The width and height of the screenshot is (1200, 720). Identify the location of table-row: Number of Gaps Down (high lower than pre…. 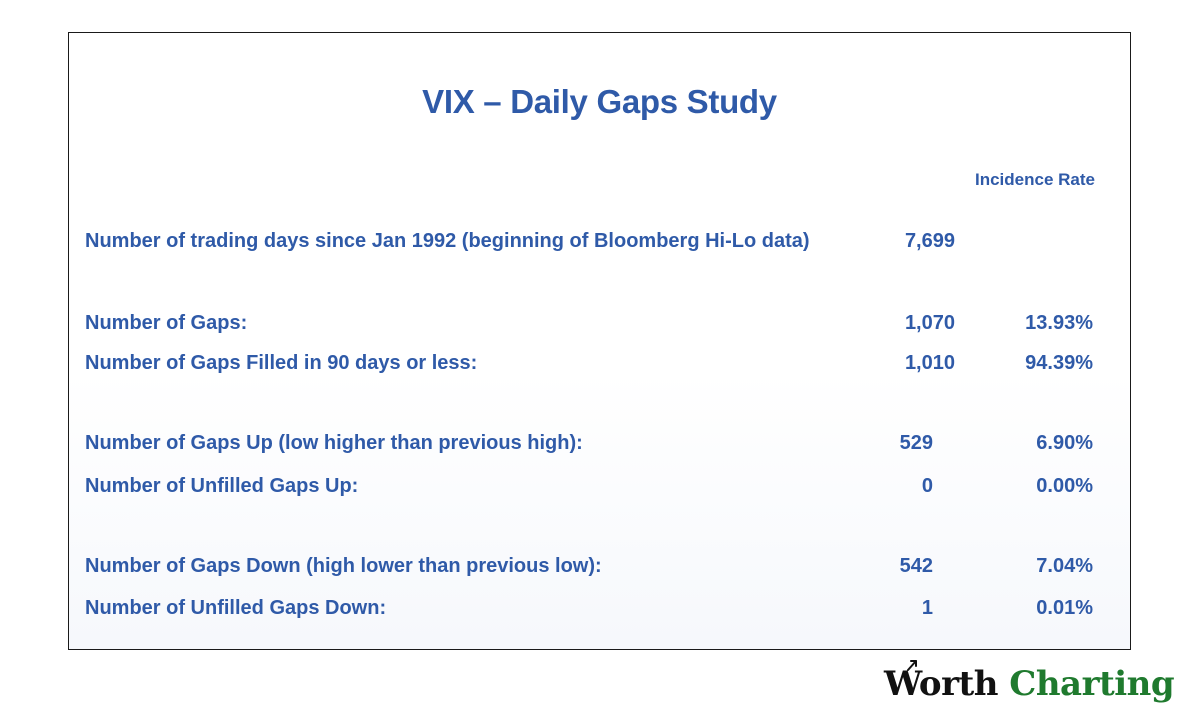
(600, 569).